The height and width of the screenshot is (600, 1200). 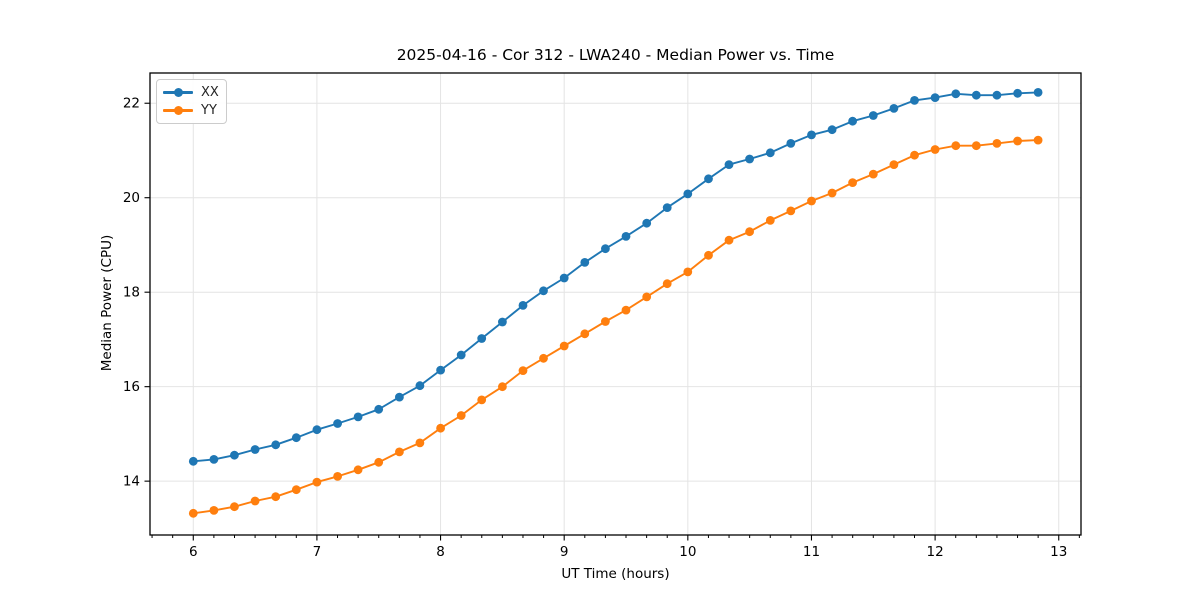 I want to click on legend-entry-yy: YY, so click(x=191, y=110).